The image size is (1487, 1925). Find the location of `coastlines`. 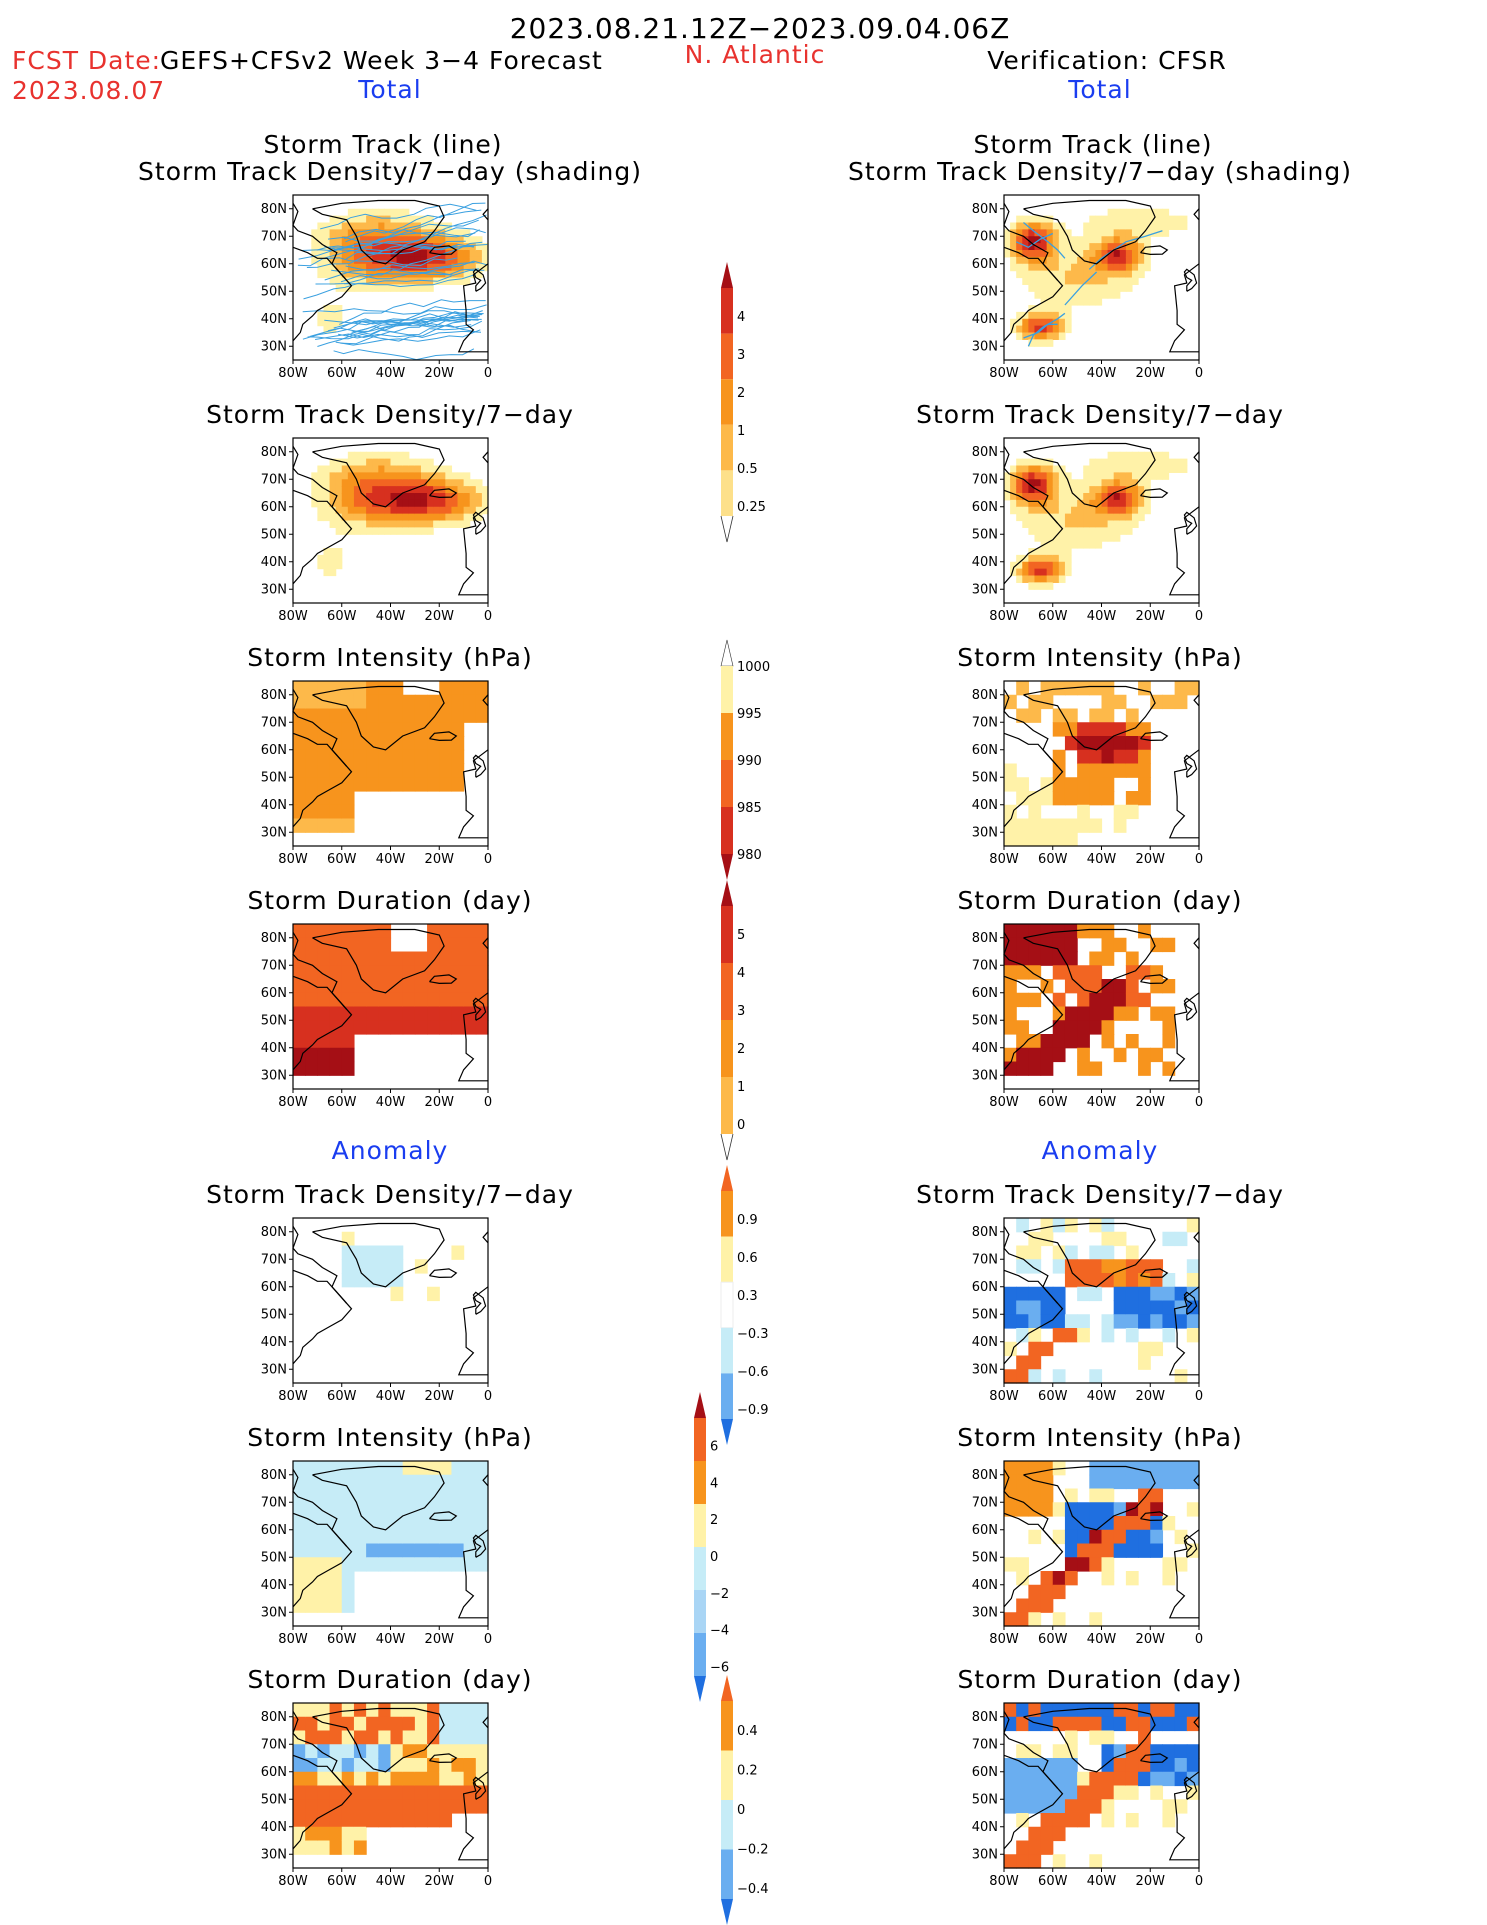

coastlines is located at coordinates (390, 762).